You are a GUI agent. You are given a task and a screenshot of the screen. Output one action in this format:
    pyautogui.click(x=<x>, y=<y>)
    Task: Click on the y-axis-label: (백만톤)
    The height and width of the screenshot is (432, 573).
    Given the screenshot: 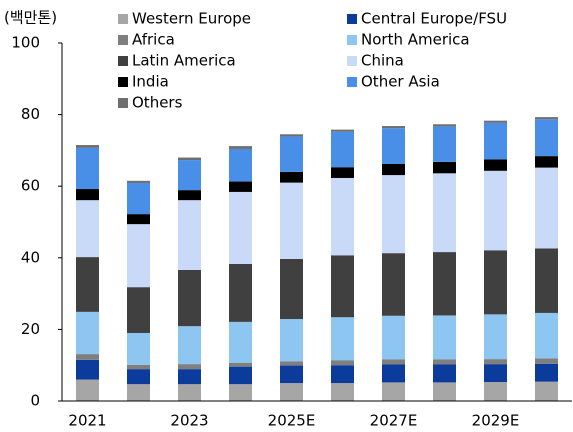 What is the action you would take?
    pyautogui.click(x=30, y=18)
    